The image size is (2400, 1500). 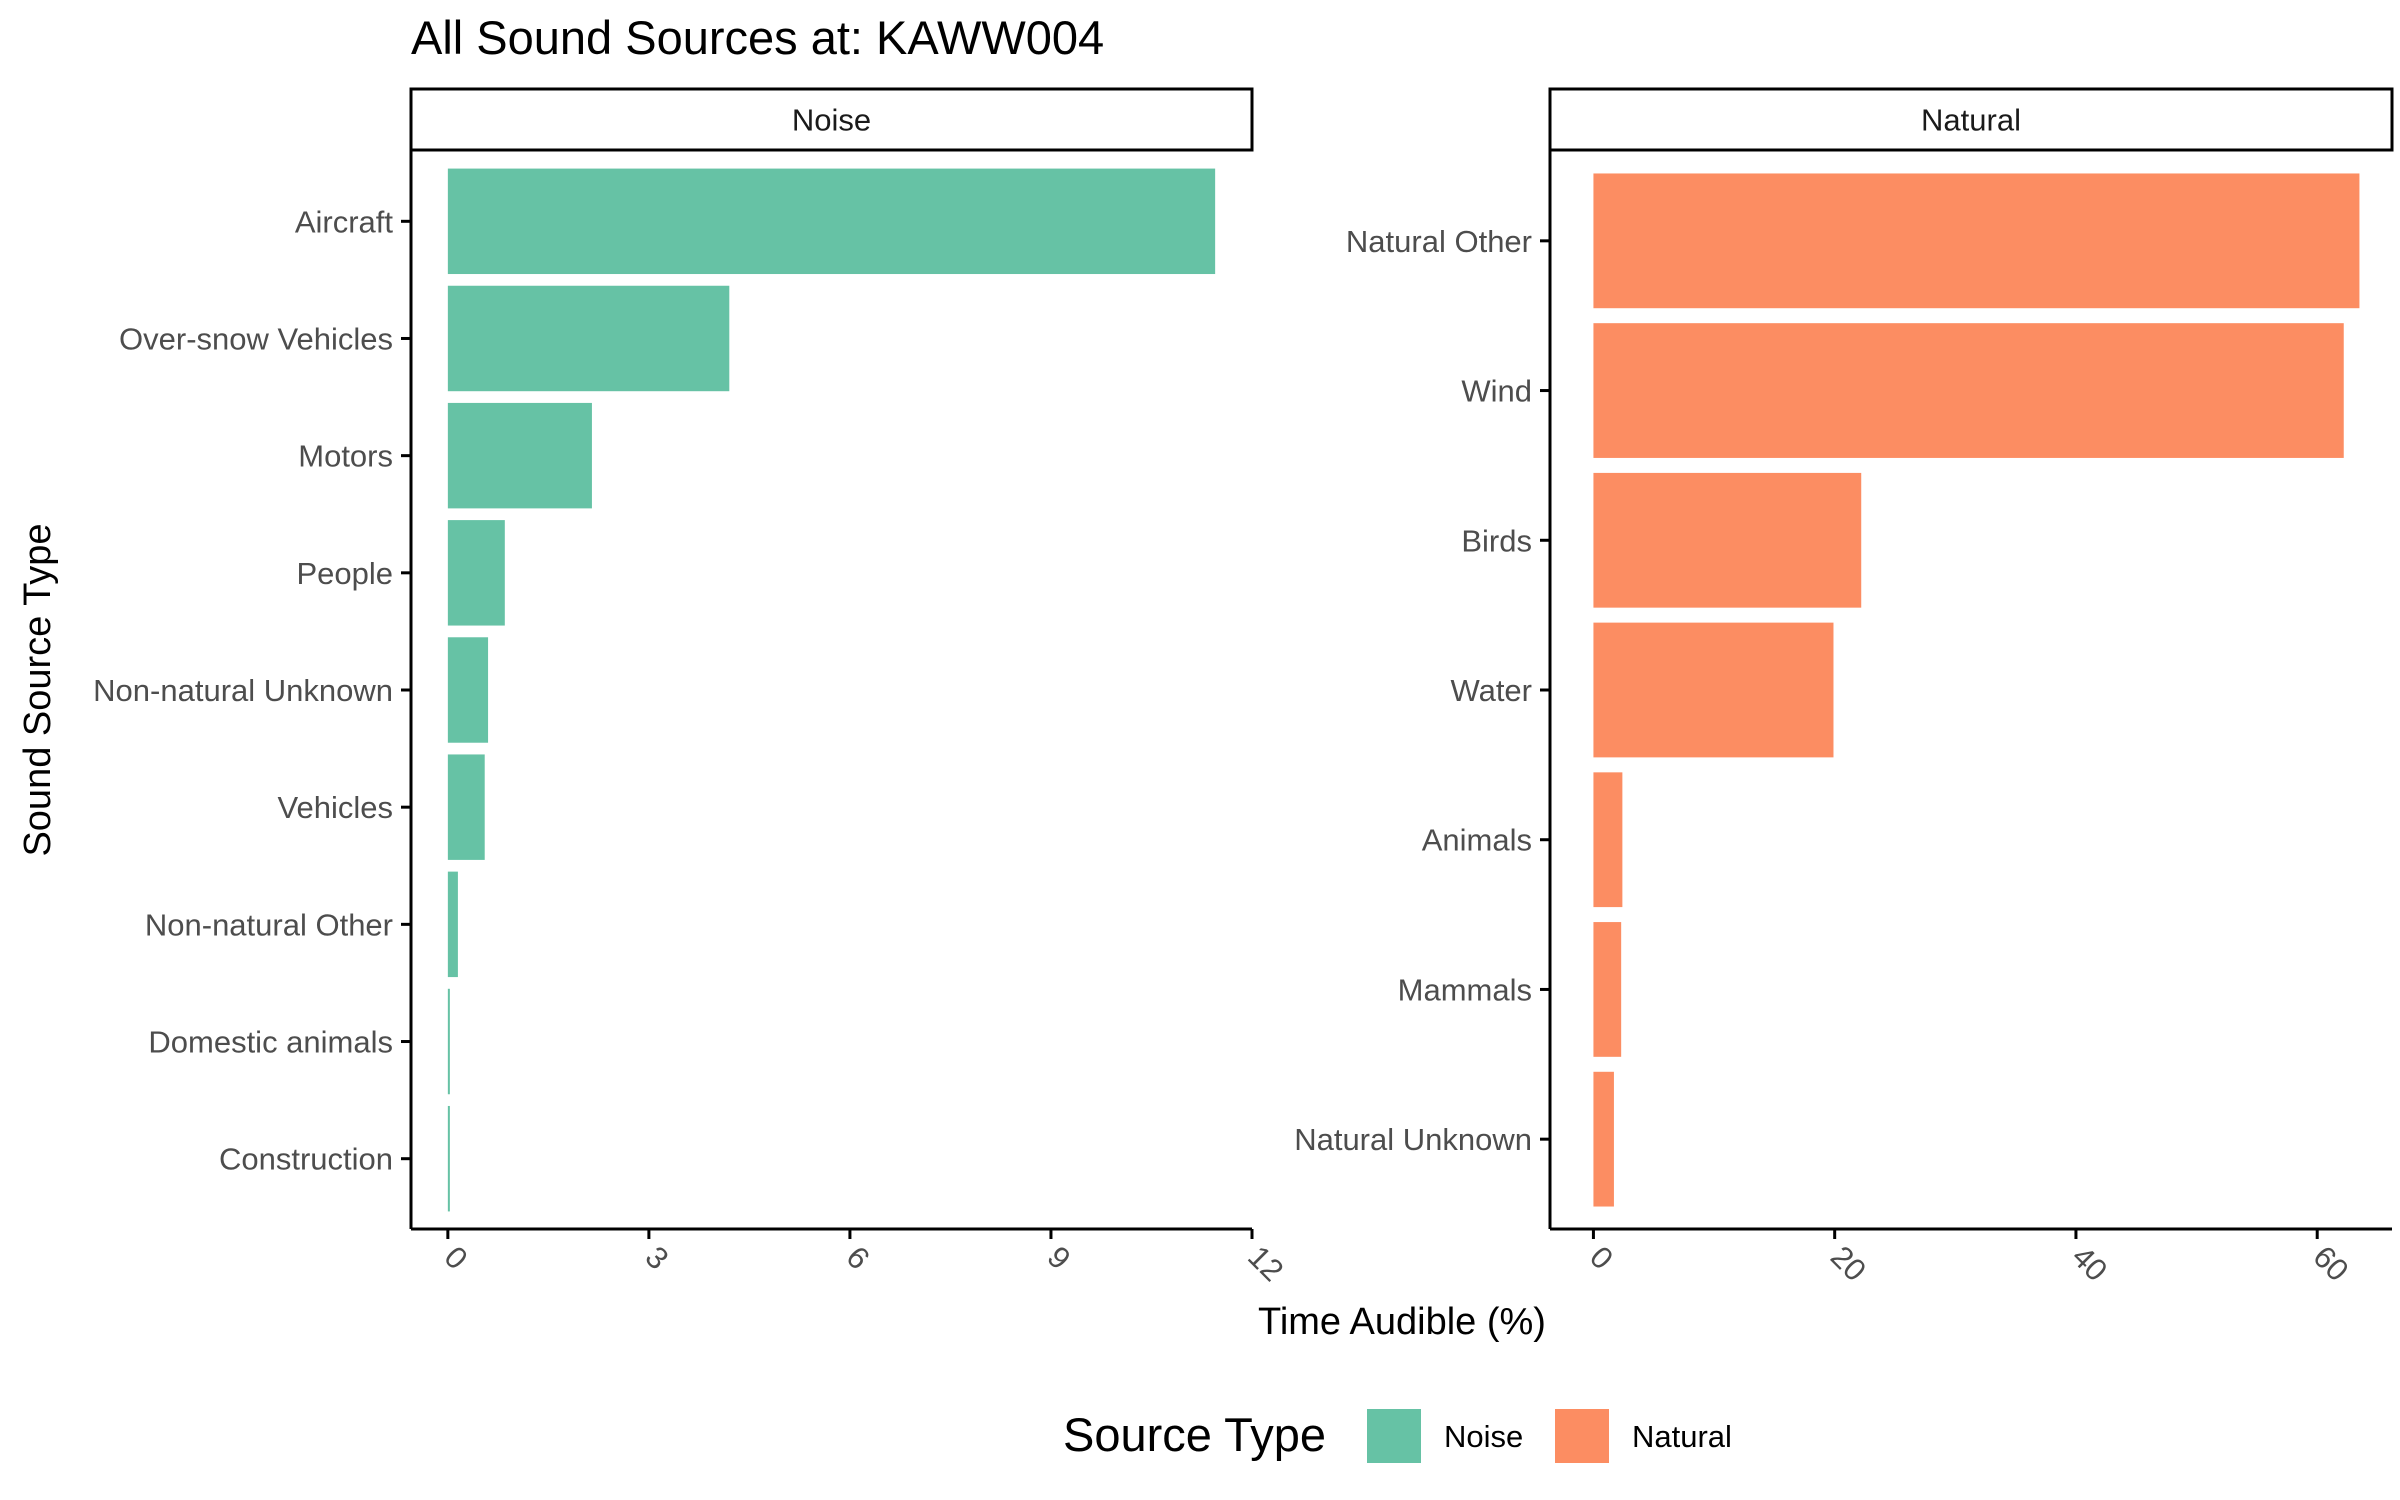 What do you see at coordinates (256, 338) in the screenshot?
I see `y-tick-label-noise-1: Over-snow Vehicles` at bounding box center [256, 338].